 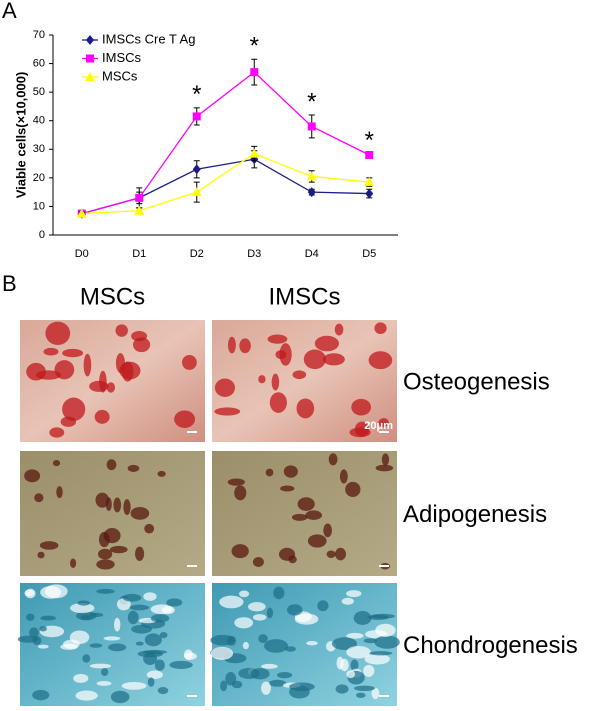 What do you see at coordinates (39, 35) in the screenshot?
I see `y-tick-label: 70` at bounding box center [39, 35].